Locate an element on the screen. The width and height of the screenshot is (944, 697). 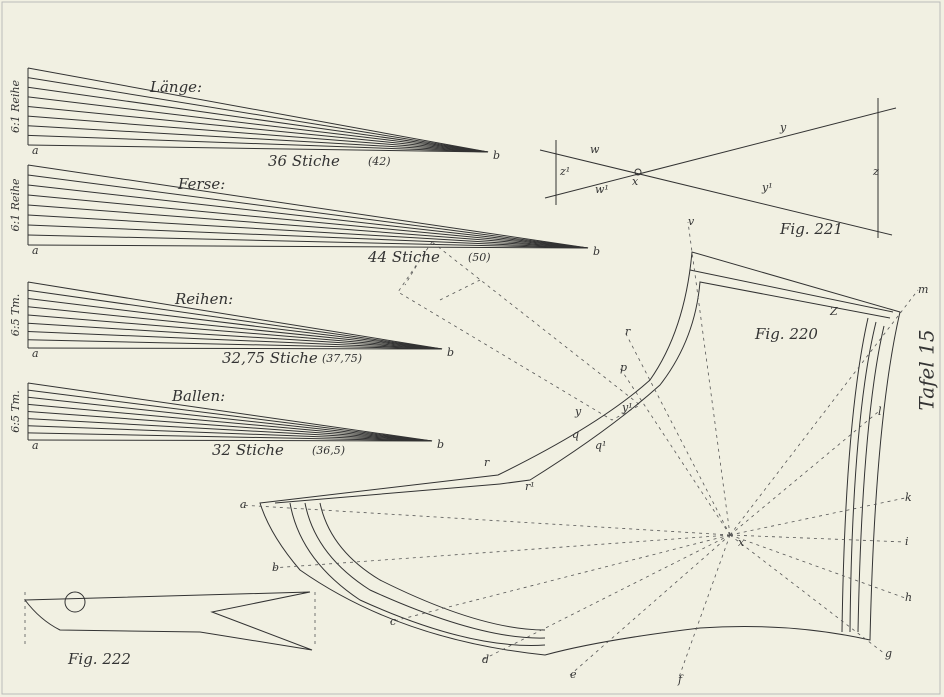
fan-alt: (50) is located at coordinates (479, 257).